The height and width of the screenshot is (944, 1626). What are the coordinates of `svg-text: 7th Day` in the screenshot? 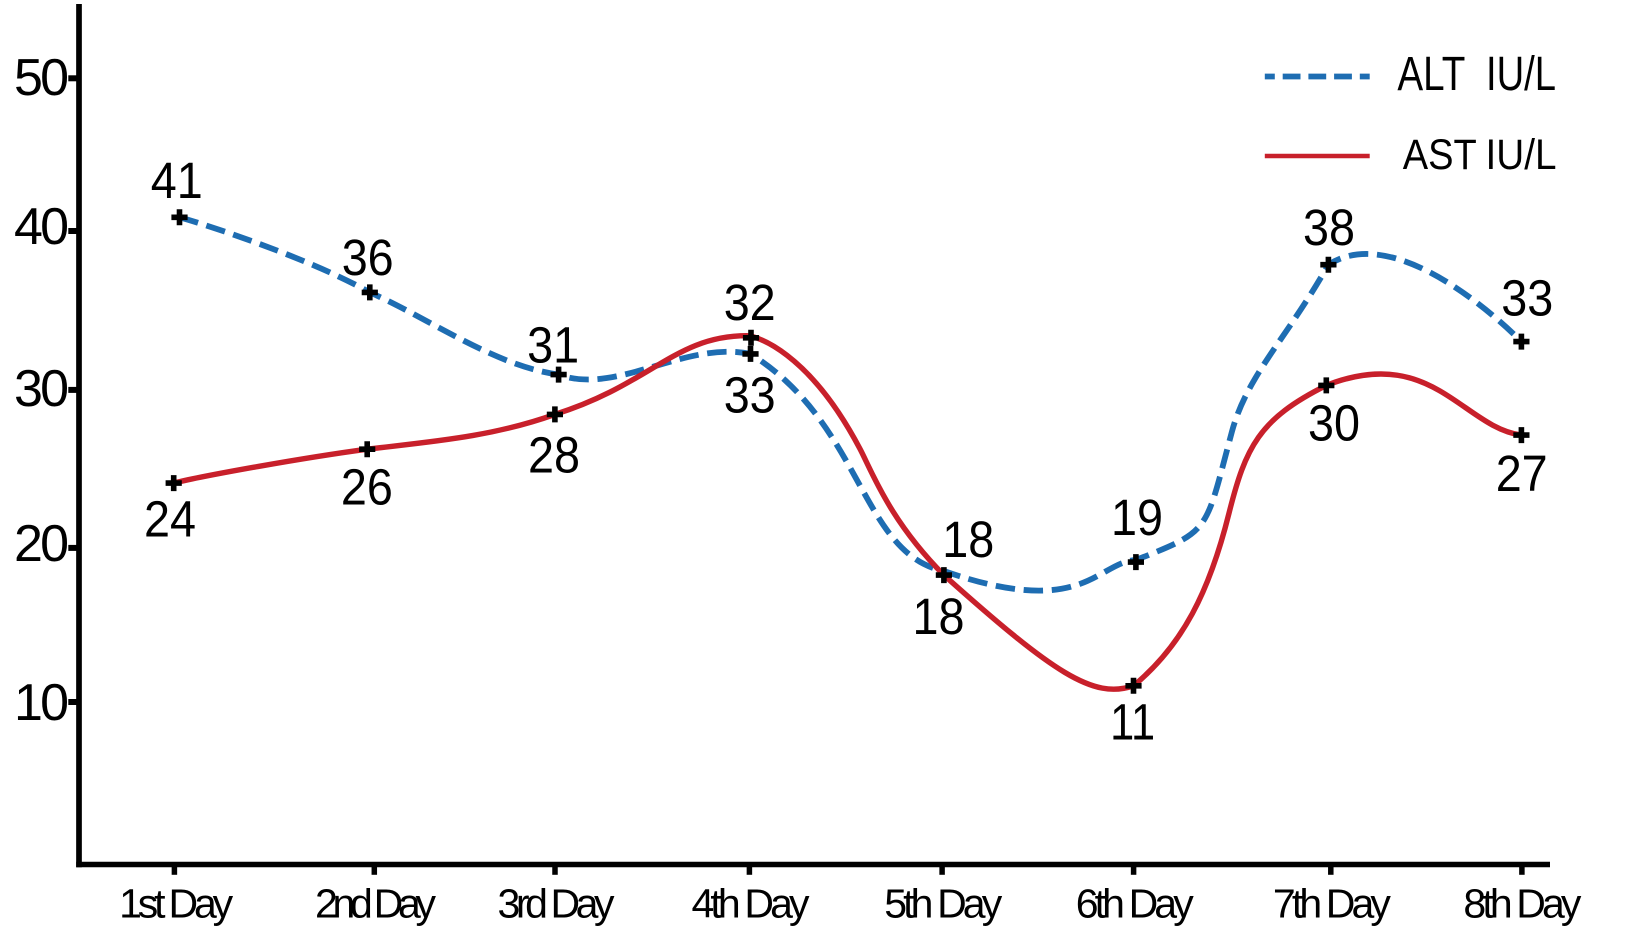 It's located at (1332, 904).